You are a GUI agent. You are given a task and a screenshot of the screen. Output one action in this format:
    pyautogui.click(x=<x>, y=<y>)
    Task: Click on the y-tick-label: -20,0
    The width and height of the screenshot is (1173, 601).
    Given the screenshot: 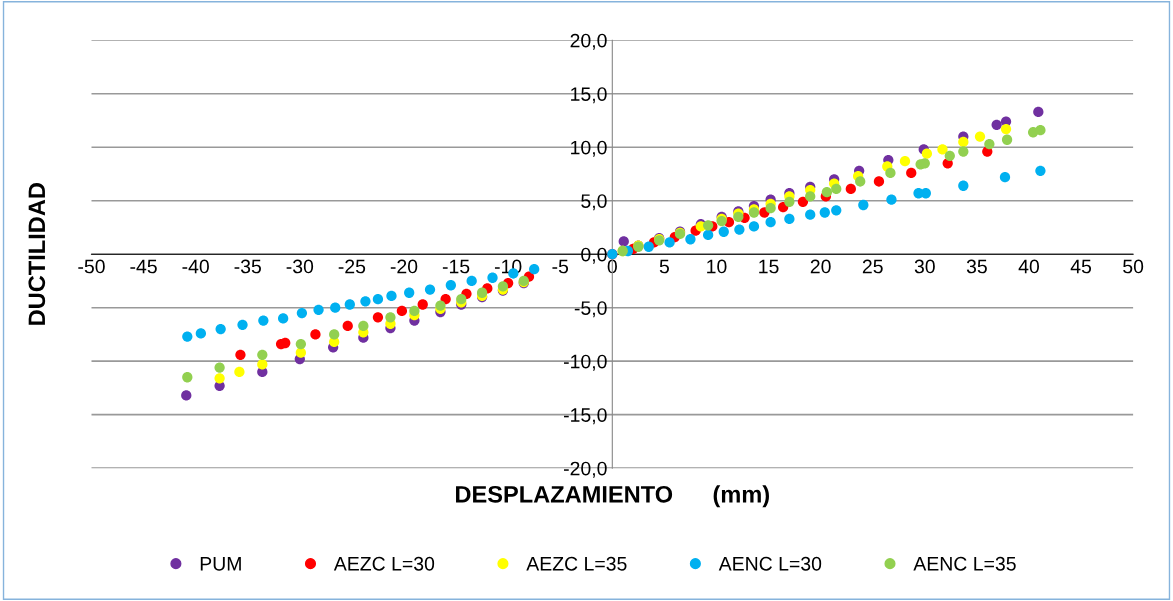 What is the action you would take?
    pyautogui.click(x=585, y=469)
    